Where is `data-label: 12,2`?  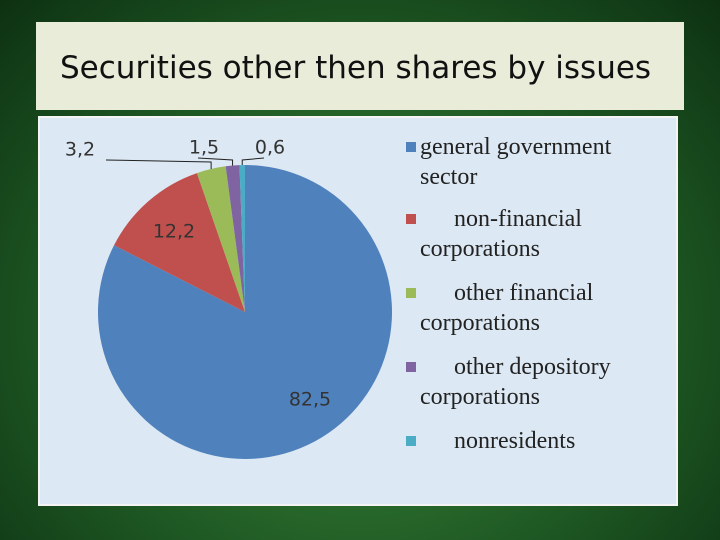 data-label: 12,2 is located at coordinates (174, 232).